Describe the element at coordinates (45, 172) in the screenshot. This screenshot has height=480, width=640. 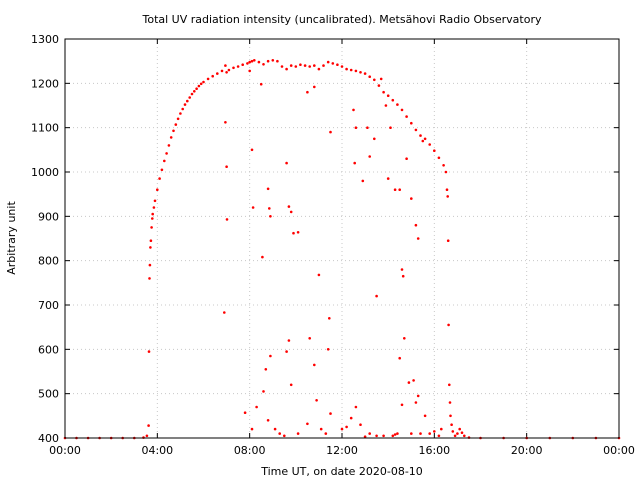
I see `y-tick-label: 1000` at that location.